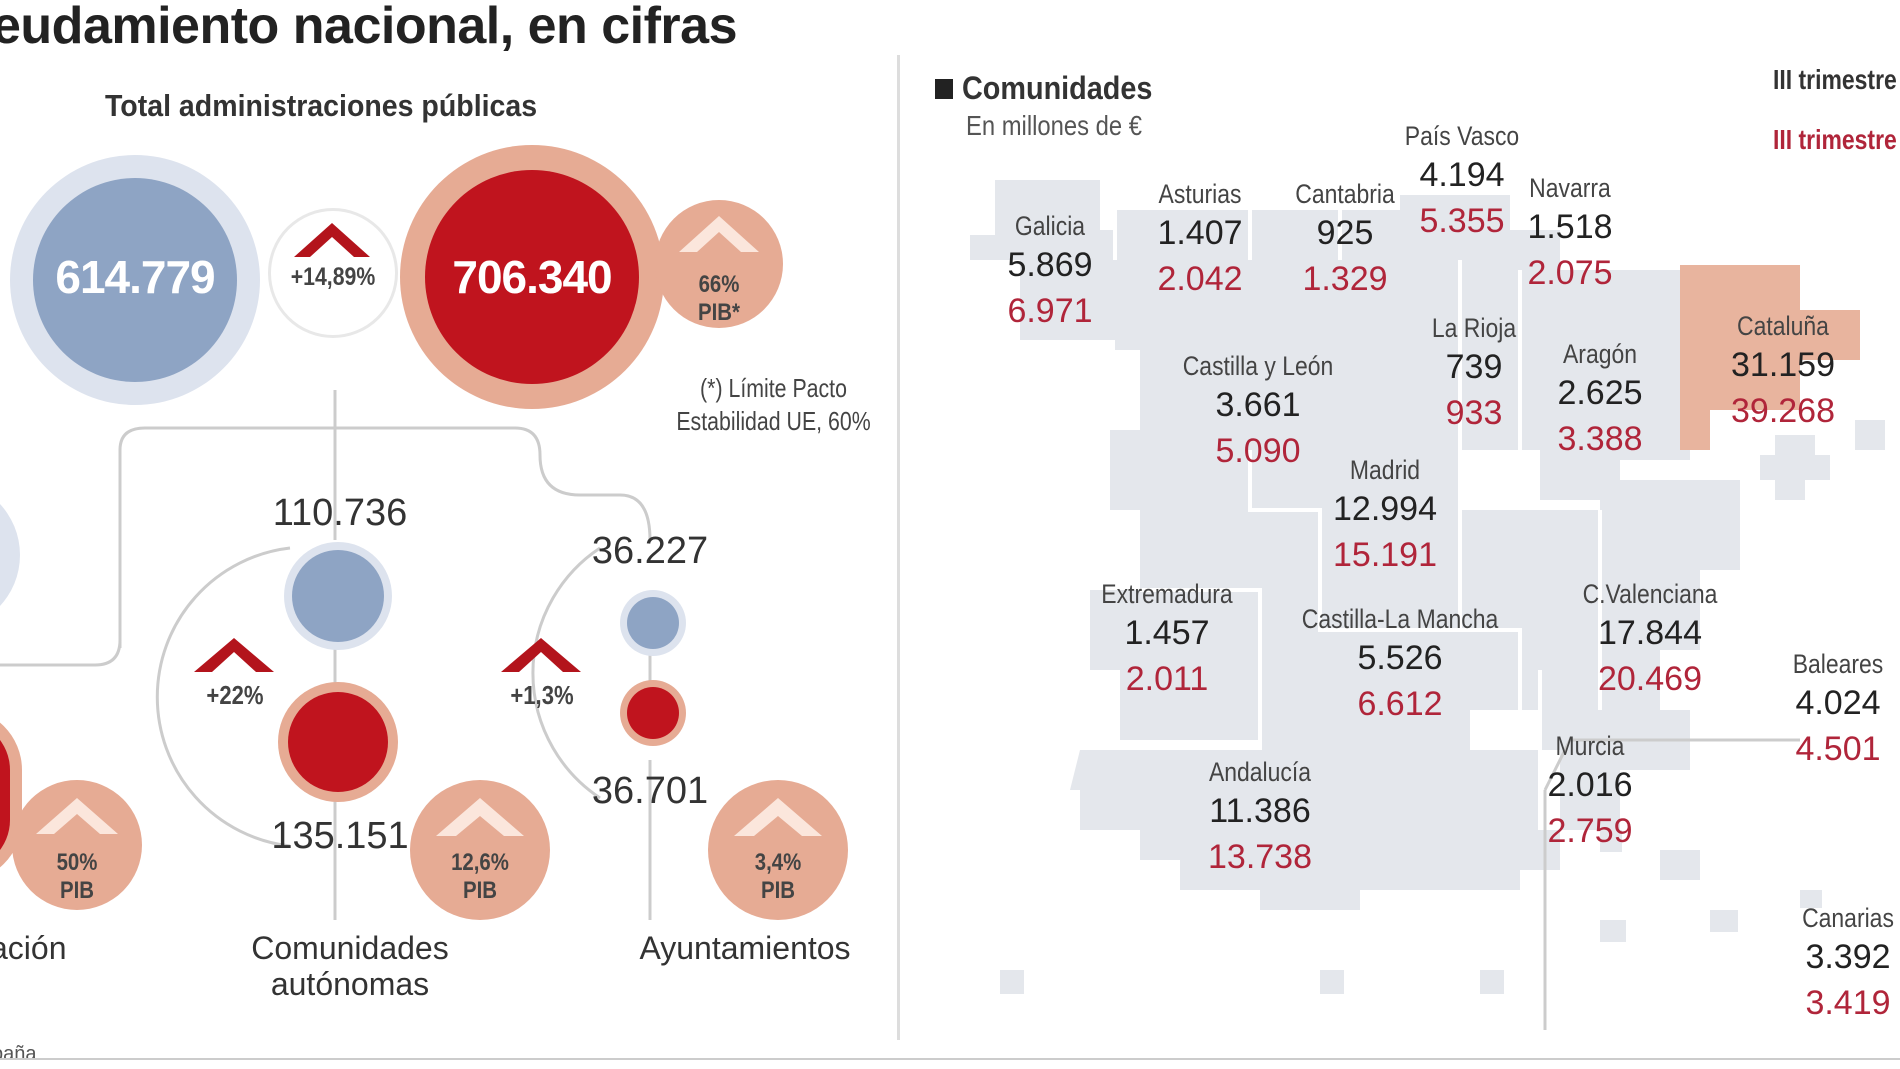 The width and height of the screenshot is (1900, 1069). I want to click on source-note: paña, so click(18, 1054).